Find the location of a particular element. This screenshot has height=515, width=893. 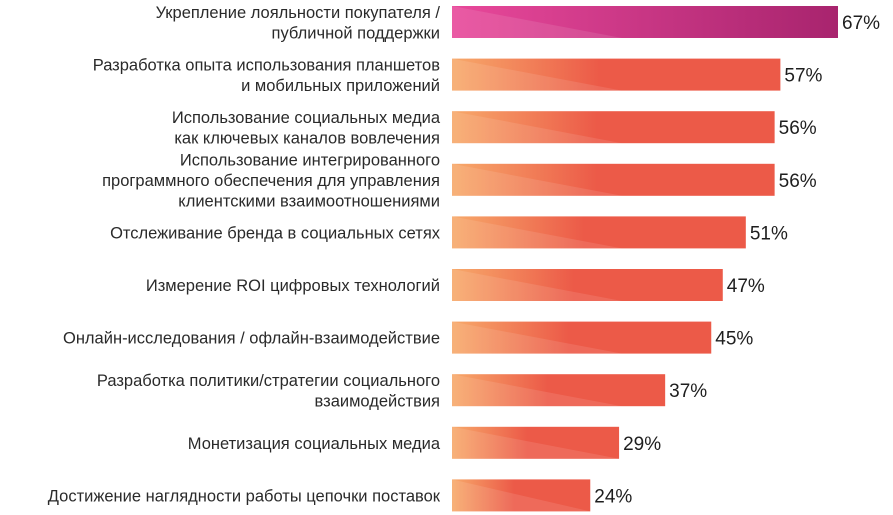

category-label-line: Укрепление лояльности покупателя / is located at coordinates (298, 13).